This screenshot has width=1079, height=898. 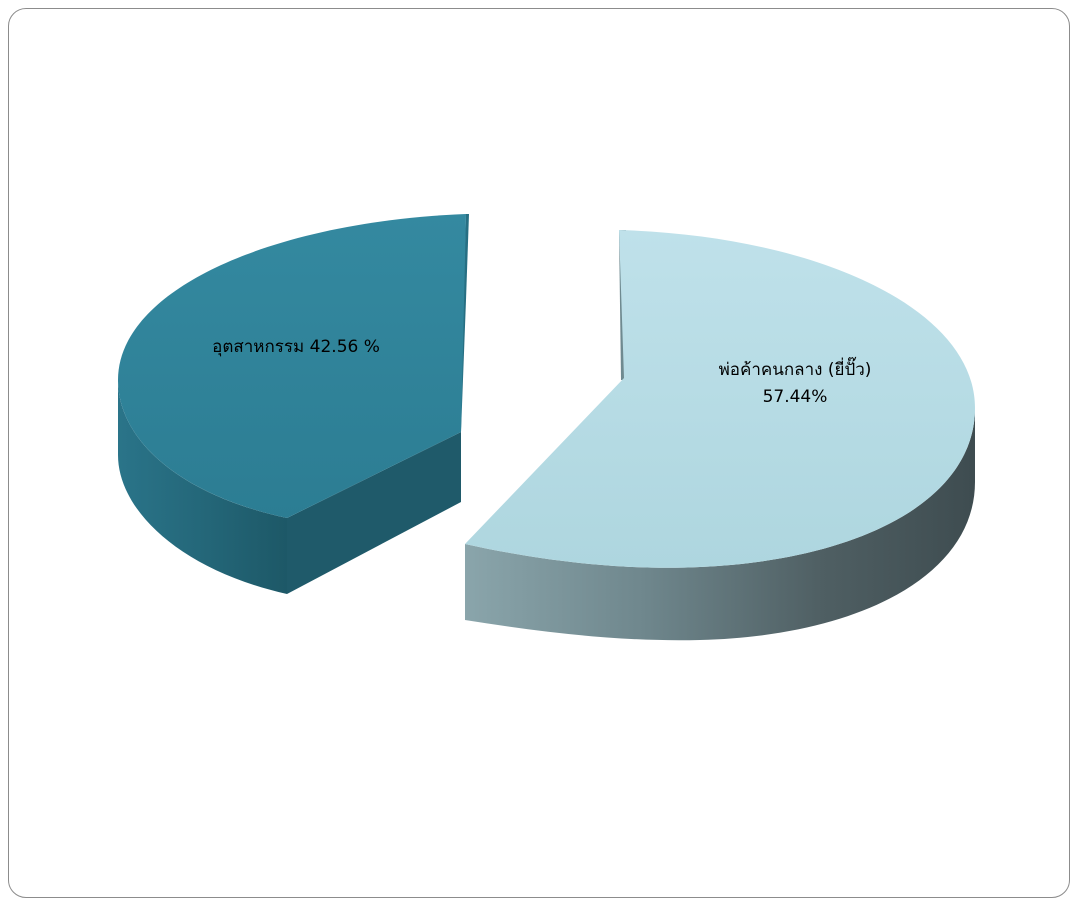 I want to click on slice-industry-top, so click(x=292, y=366).